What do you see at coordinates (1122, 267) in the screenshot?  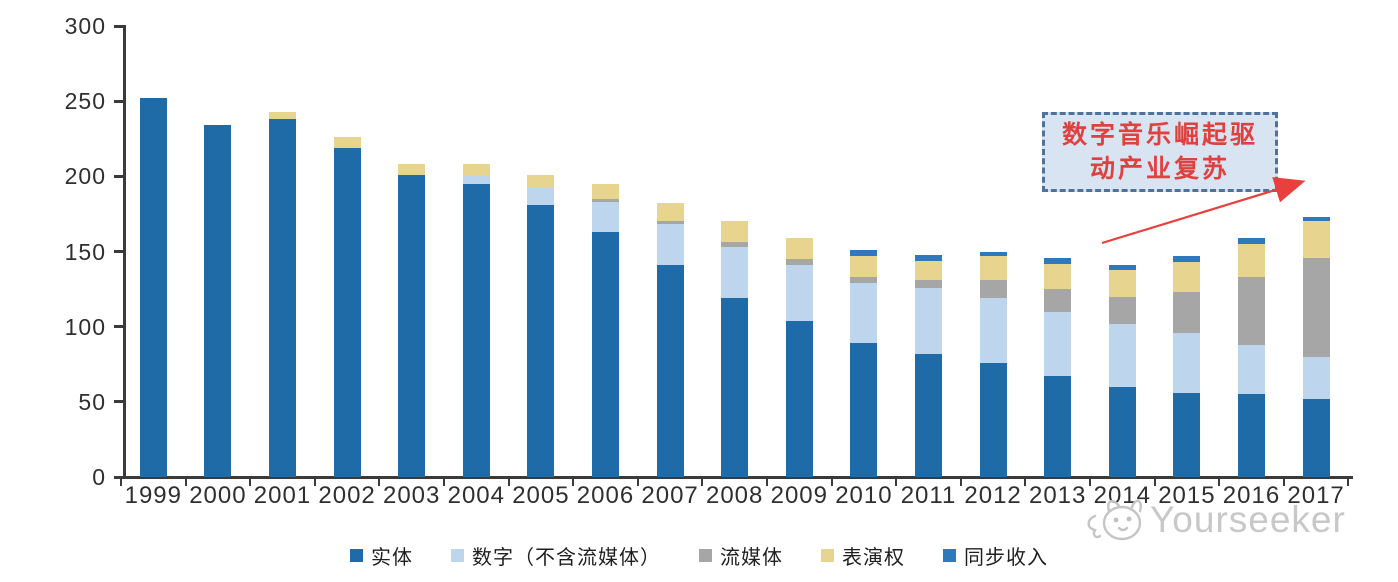 I see `bar-segment-sync-revenue-2014` at bounding box center [1122, 267].